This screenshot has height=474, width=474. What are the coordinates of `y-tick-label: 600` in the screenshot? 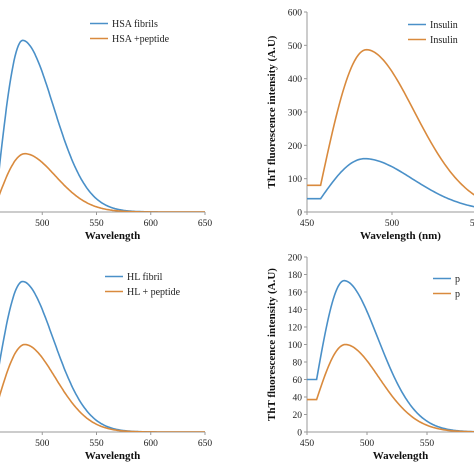 It's located at (295, 14).